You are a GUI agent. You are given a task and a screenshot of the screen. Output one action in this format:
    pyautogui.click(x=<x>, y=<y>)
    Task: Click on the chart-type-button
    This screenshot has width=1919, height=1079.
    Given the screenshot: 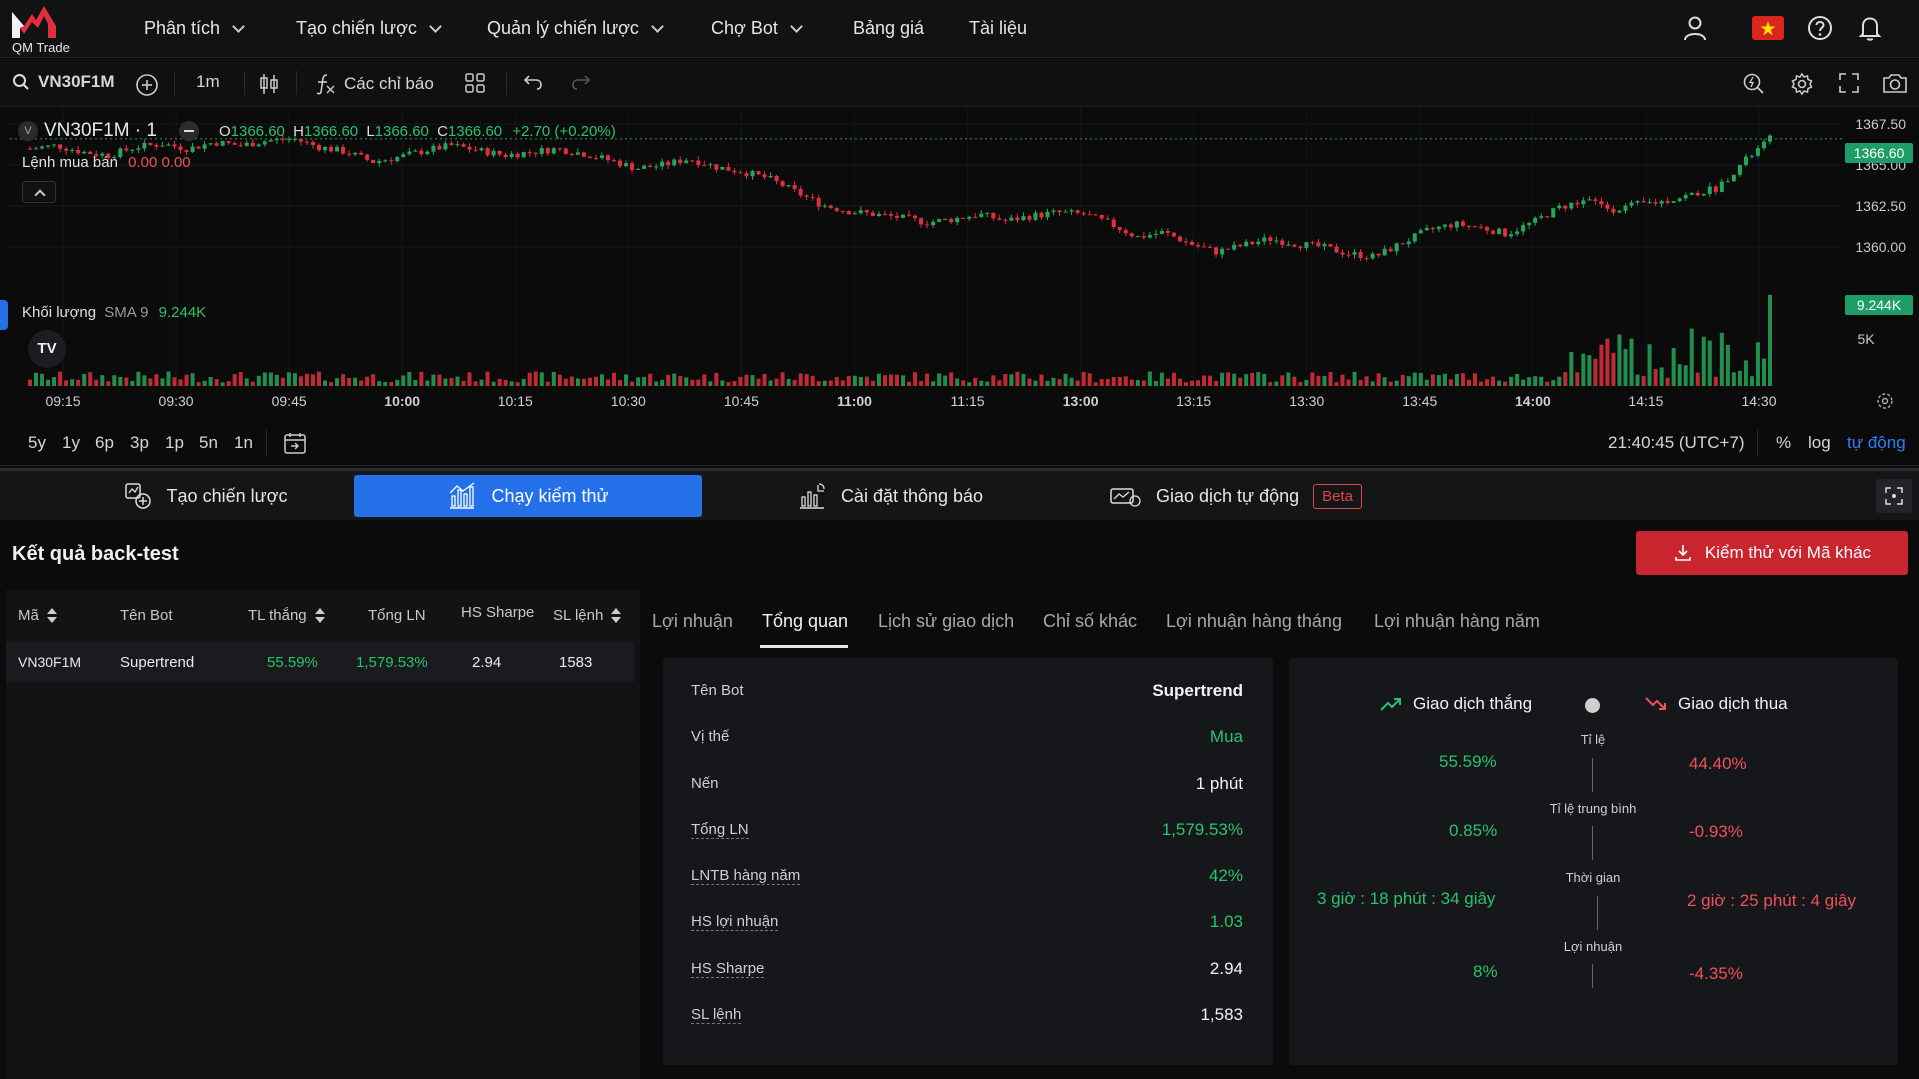 What is the action you would take?
    pyautogui.click(x=269, y=84)
    